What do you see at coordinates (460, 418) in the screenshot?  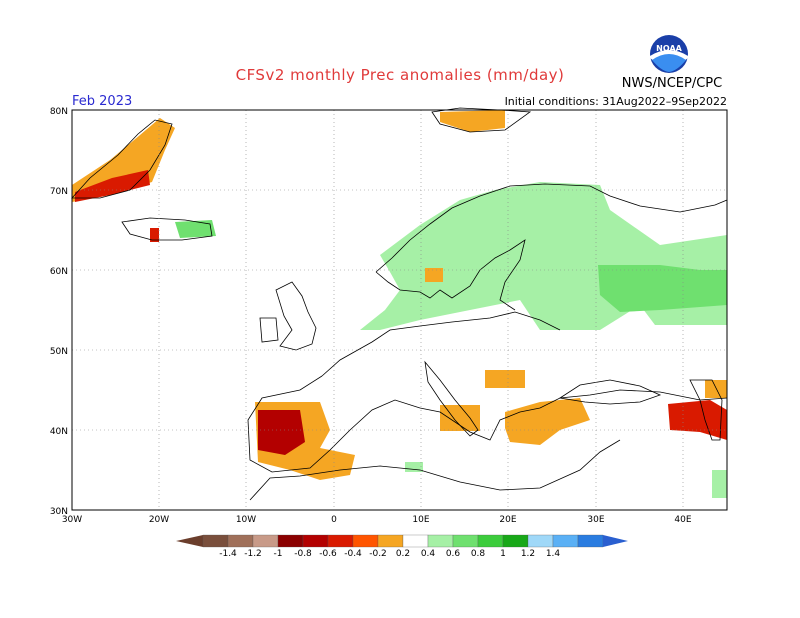 I see `anomaly-italy` at bounding box center [460, 418].